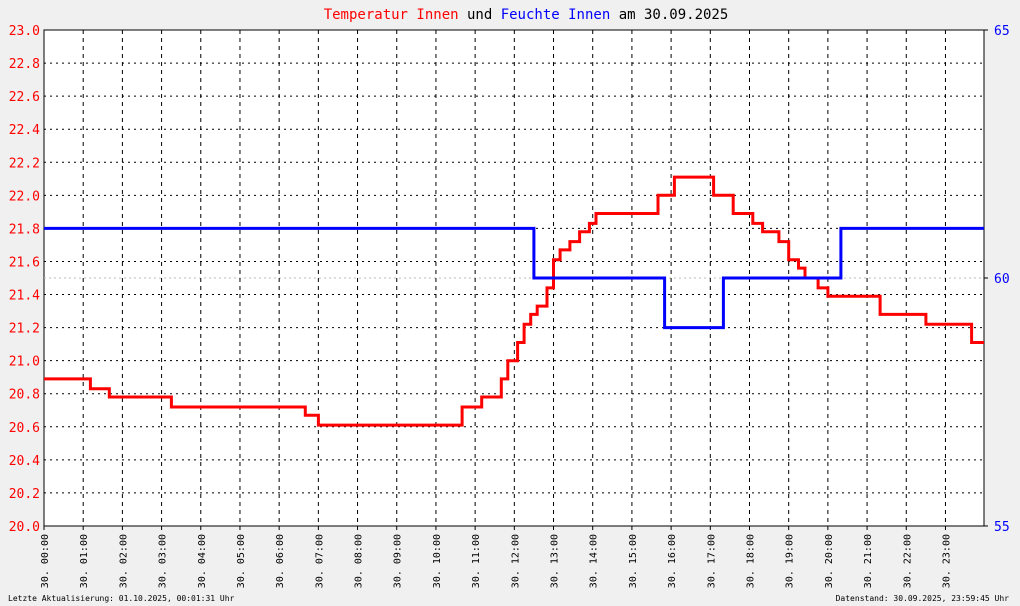 Image resolution: width=1020 pixels, height=606 pixels. Describe the element at coordinates (868, 561) in the screenshot. I see `x-tick-label: 30. 21:00` at that location.